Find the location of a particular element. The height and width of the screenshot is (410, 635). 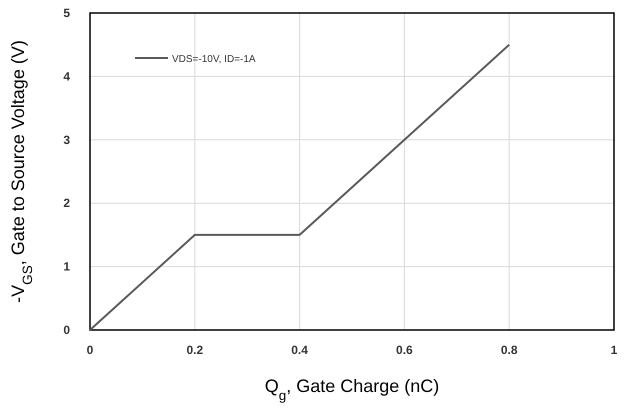

y-tick-label: 2 is located at coordinates (66, 203).